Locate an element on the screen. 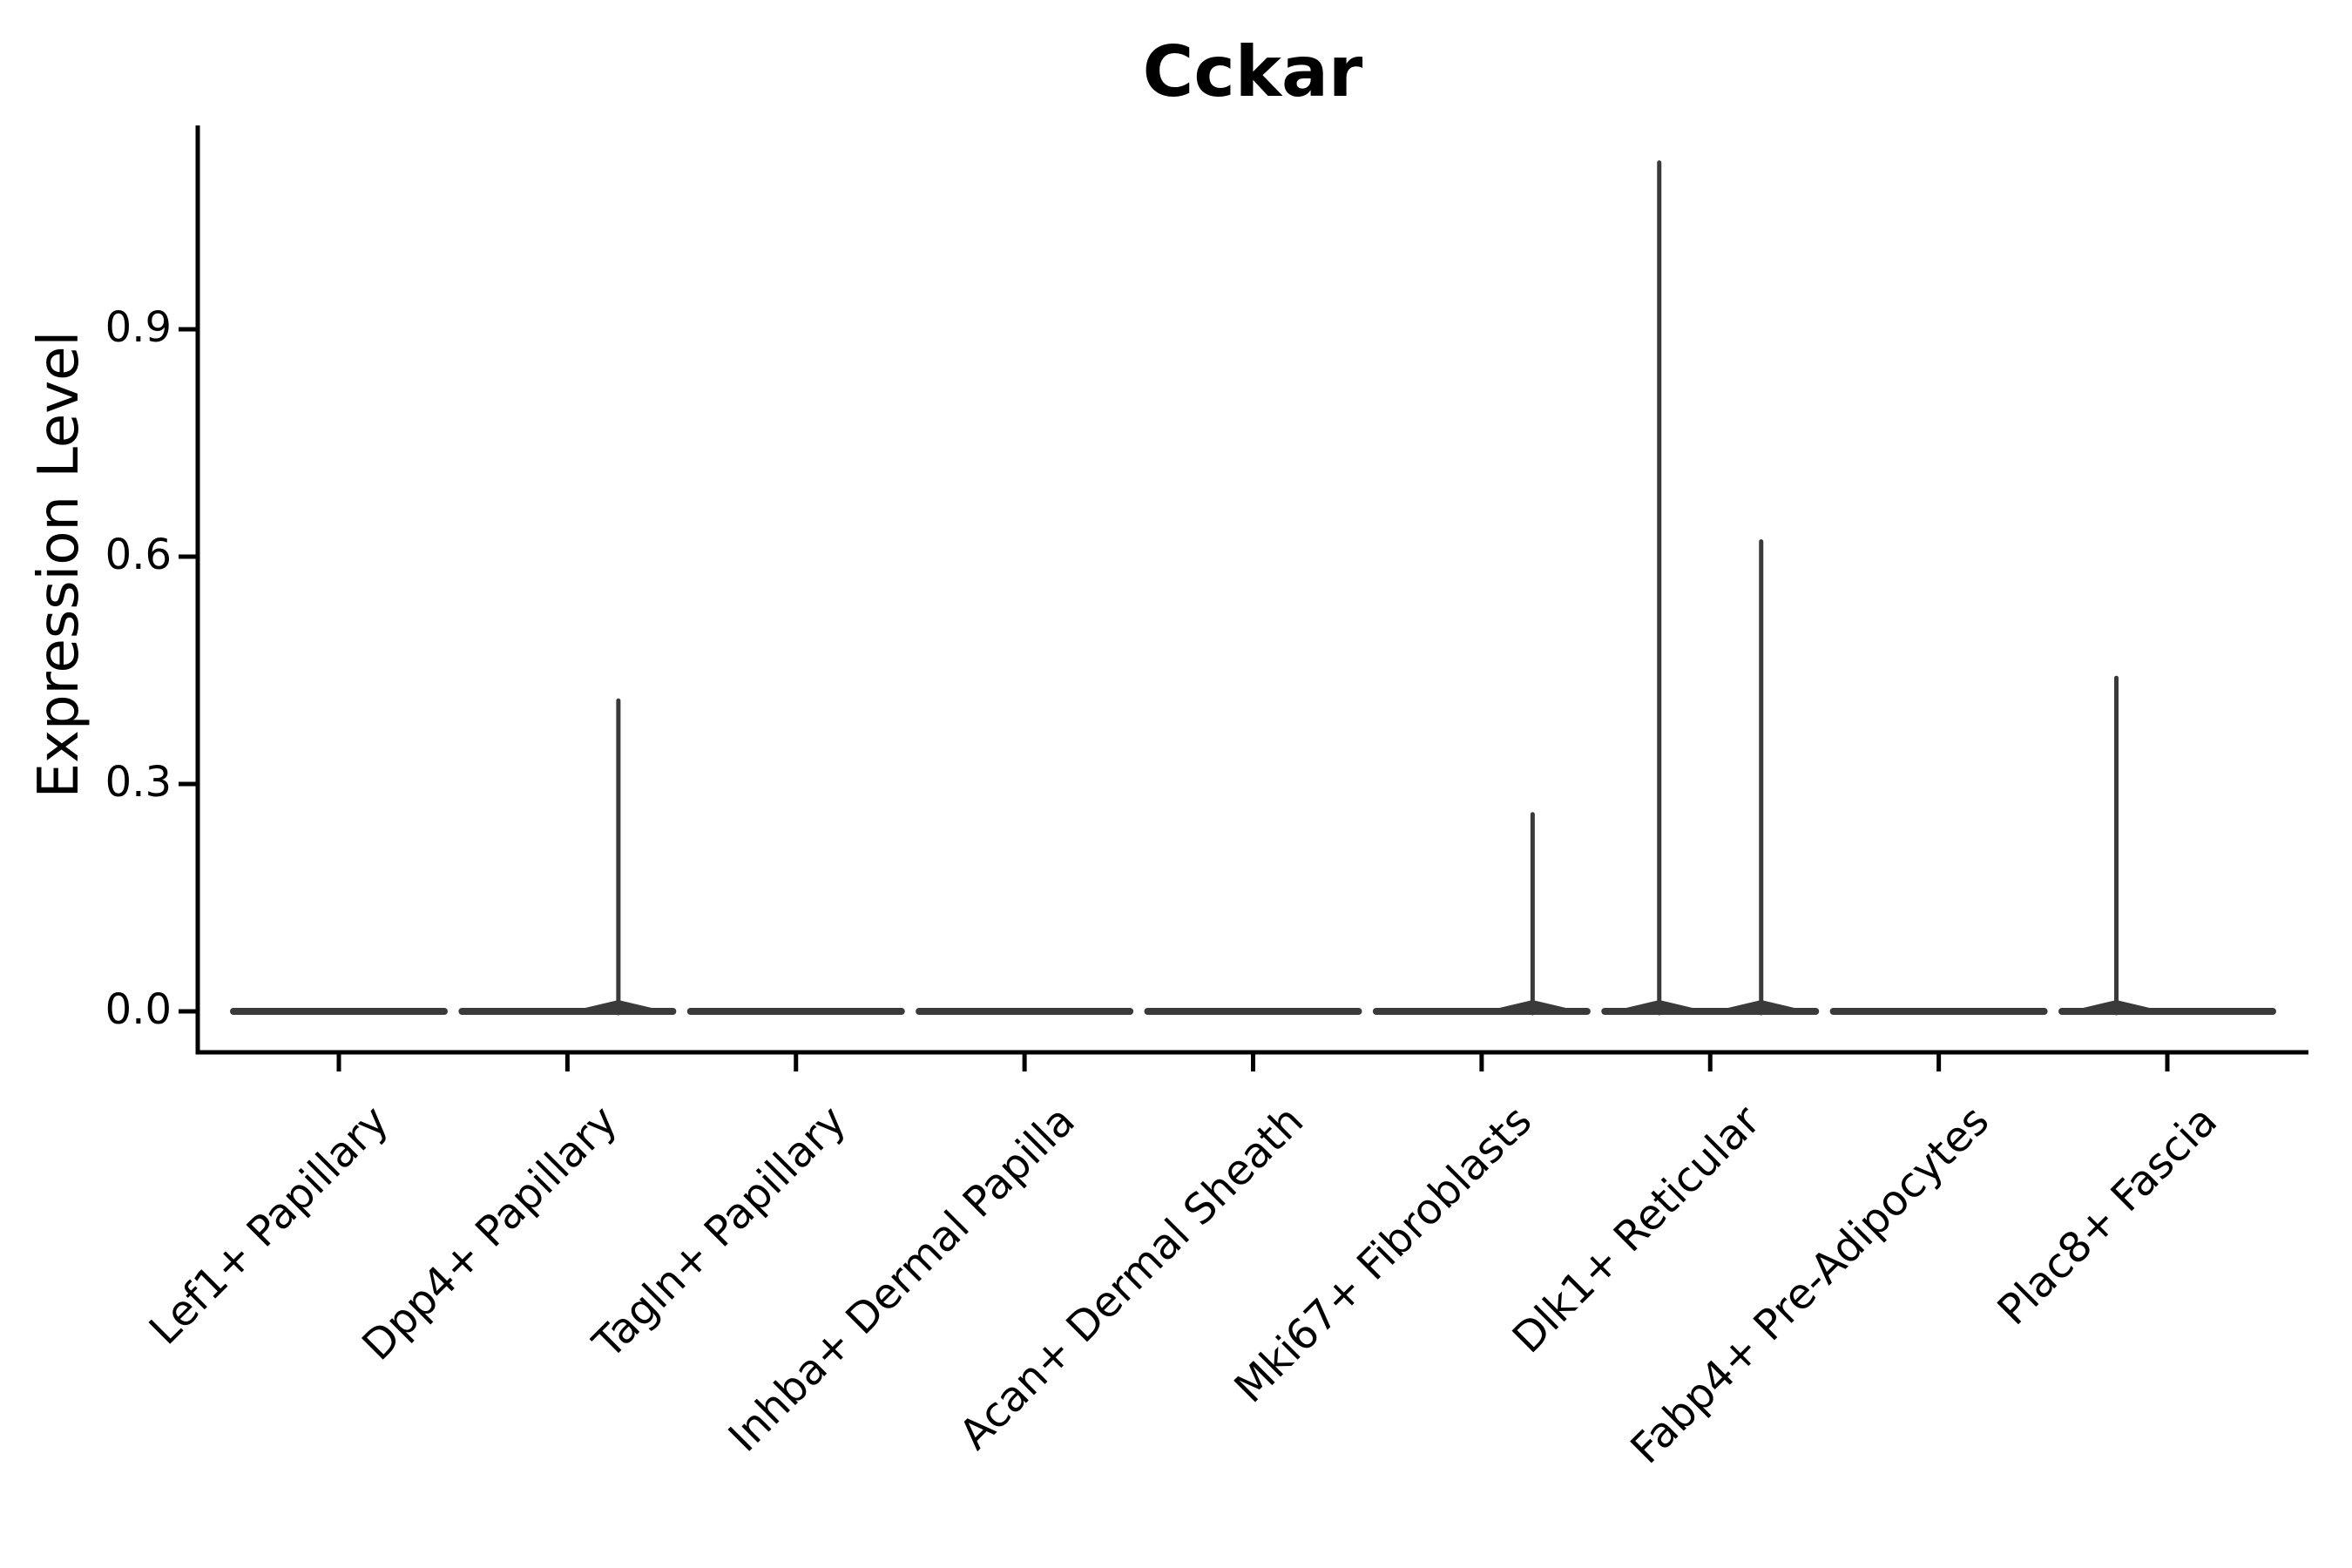 The image size is (2352, 1568). y-tick-label: 0.9 is located at coordinates (138, 328).